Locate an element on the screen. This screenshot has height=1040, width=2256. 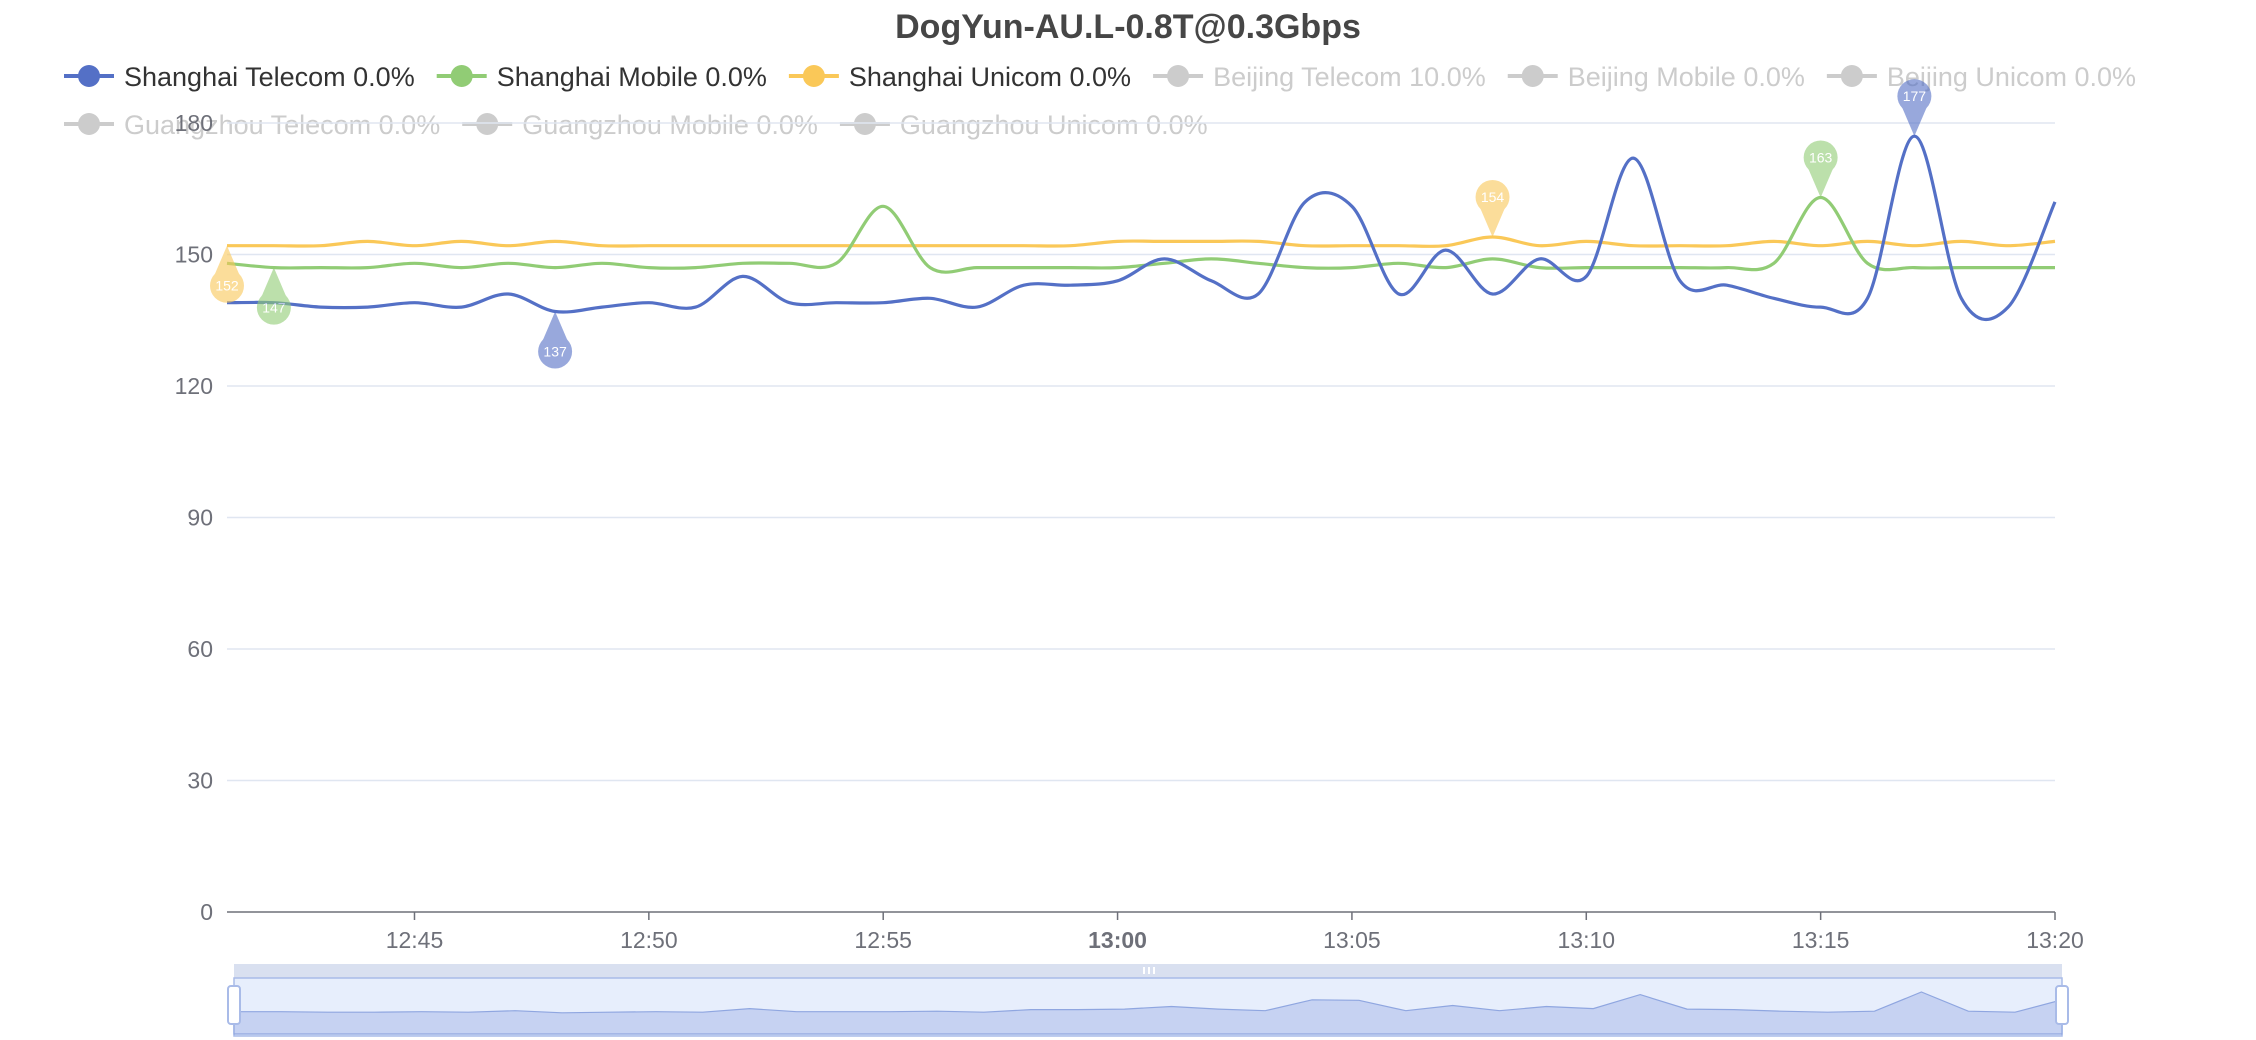
marker-pin-max: 163 is located at coordinates (1820, 169).